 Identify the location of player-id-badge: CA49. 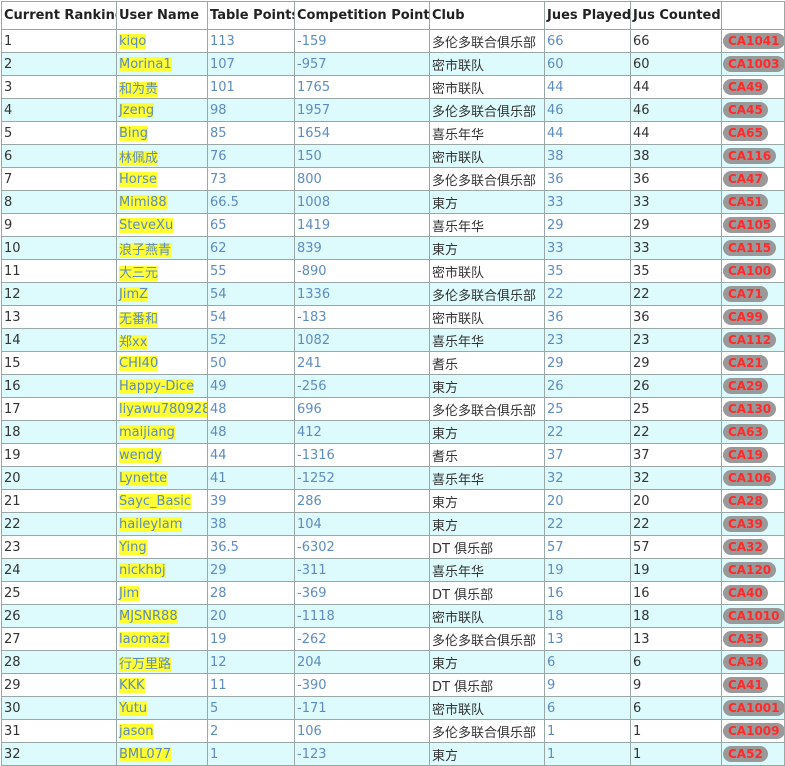
(745, 87).